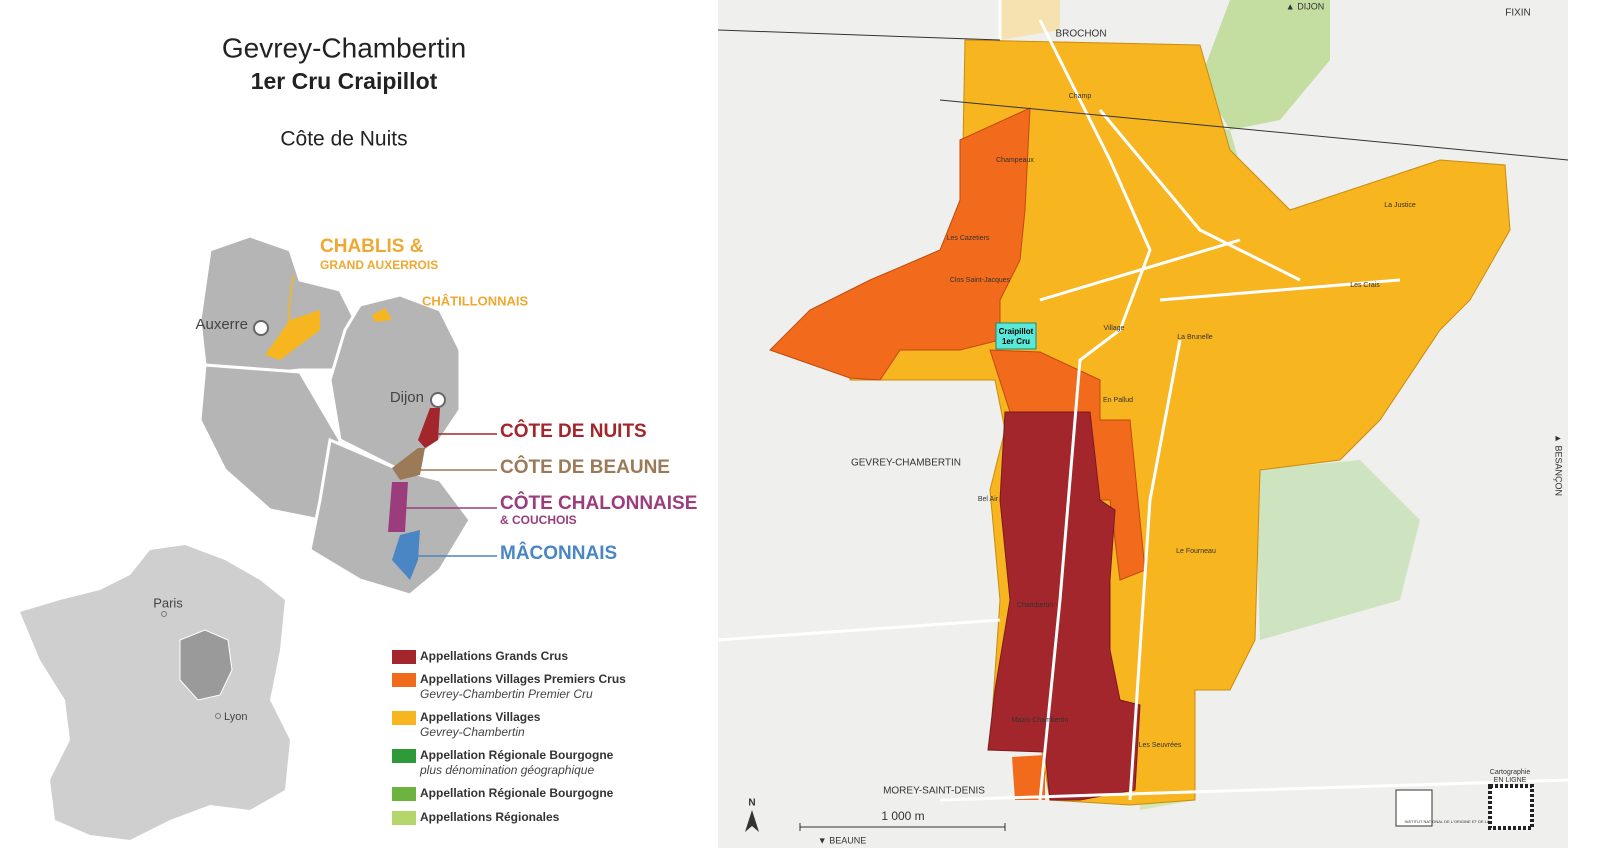 This screenshot has width=1600, height=865. What do you see at coordinates (480, 717) in the screenshot?
I see `legend-label: Appellations Villages` at bounding box center [480, 717].